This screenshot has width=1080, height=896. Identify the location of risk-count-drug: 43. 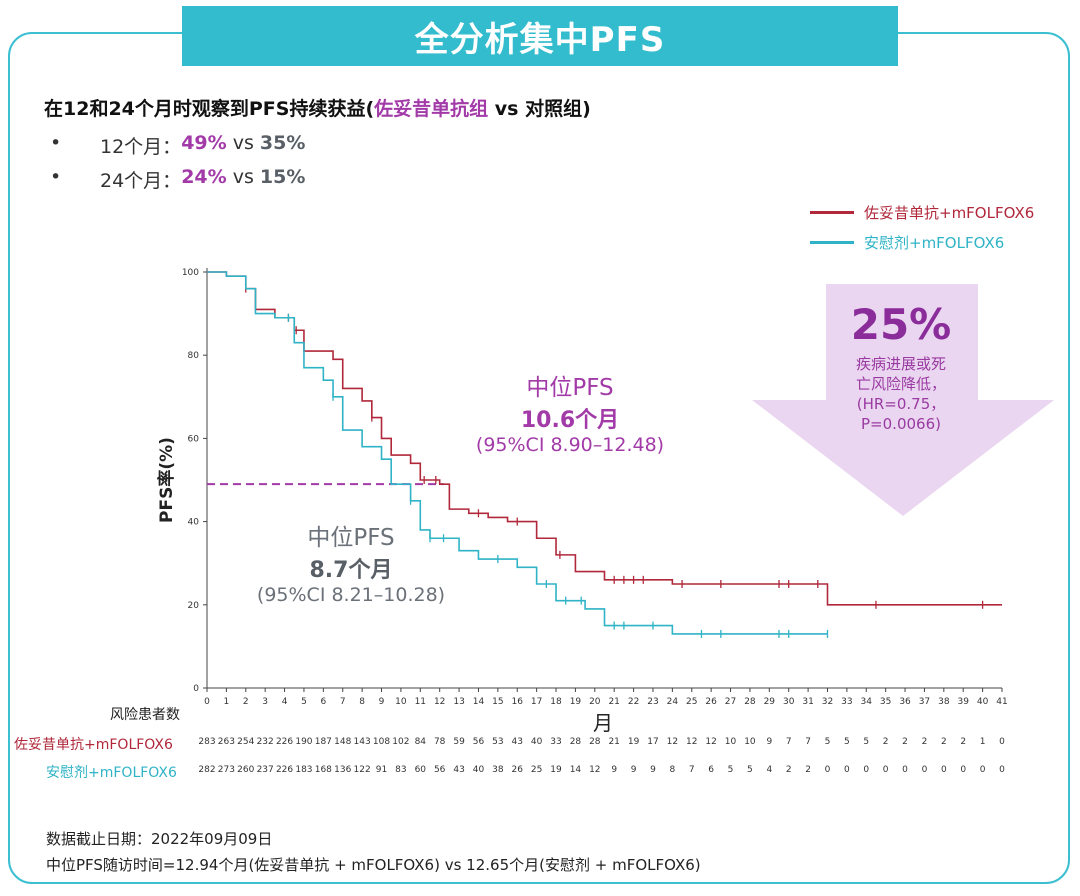
(517, 742).